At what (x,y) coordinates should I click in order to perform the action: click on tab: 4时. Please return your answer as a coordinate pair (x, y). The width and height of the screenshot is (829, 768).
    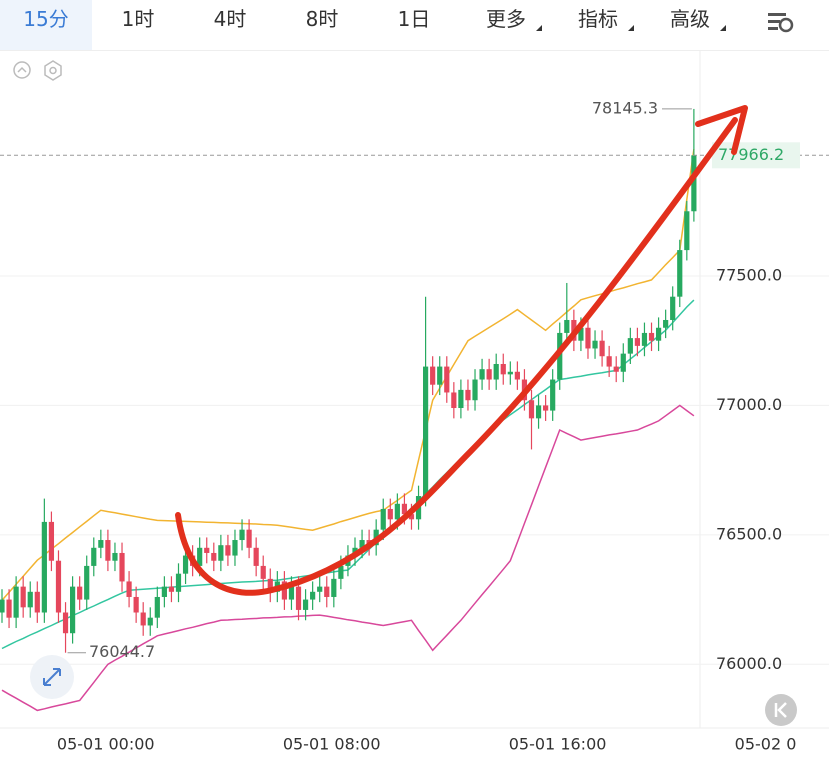
    Looking at the image, I should click on (230, 19).